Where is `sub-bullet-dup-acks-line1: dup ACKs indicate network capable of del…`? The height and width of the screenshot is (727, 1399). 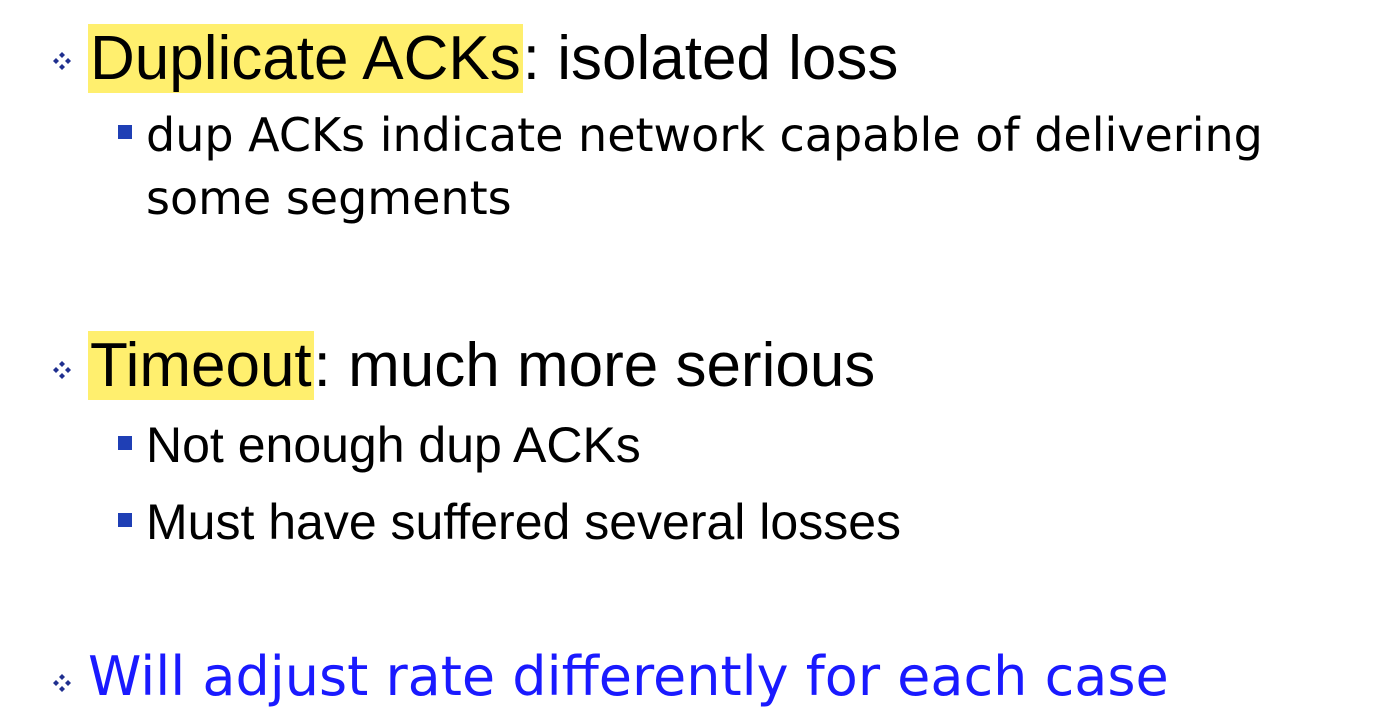
sub-bullet-dup-acks-line1: dup ACKs indicate network capable of del… is located at coordinates (704, 135).